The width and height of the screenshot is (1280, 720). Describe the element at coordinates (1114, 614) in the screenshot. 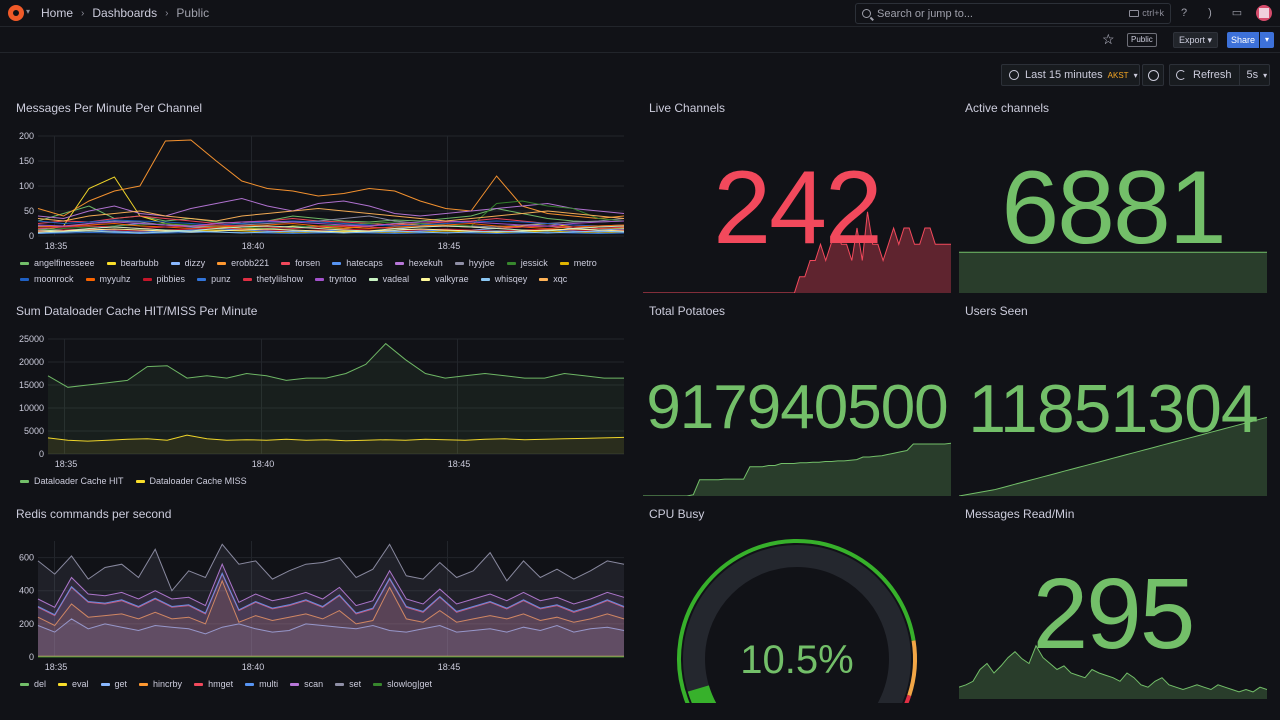

I see `messages-read-value: 295` at that location.